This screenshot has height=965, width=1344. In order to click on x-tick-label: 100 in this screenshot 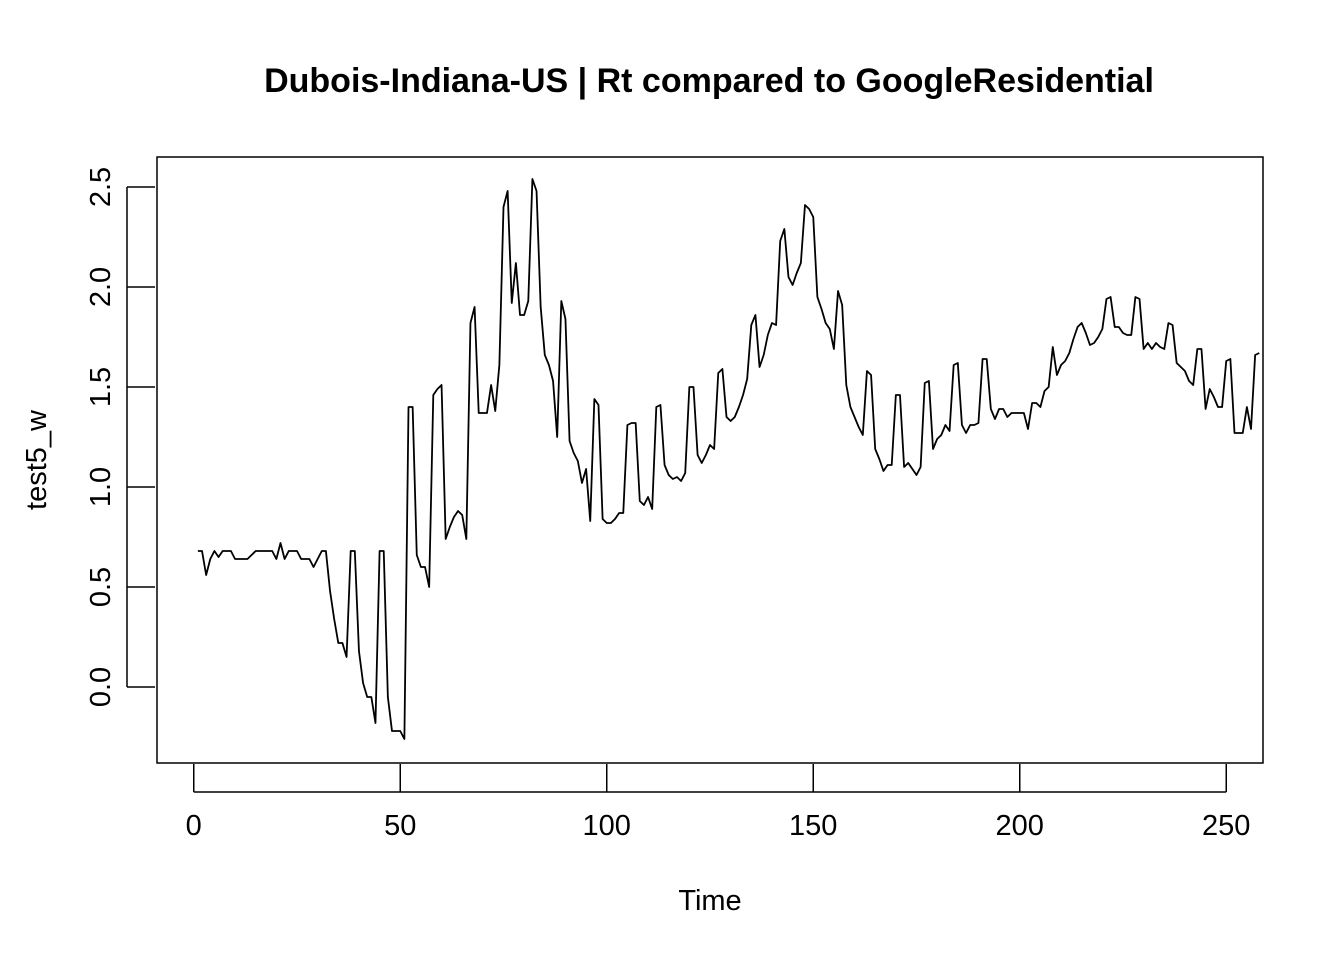, I will do `click(607, 826)`.